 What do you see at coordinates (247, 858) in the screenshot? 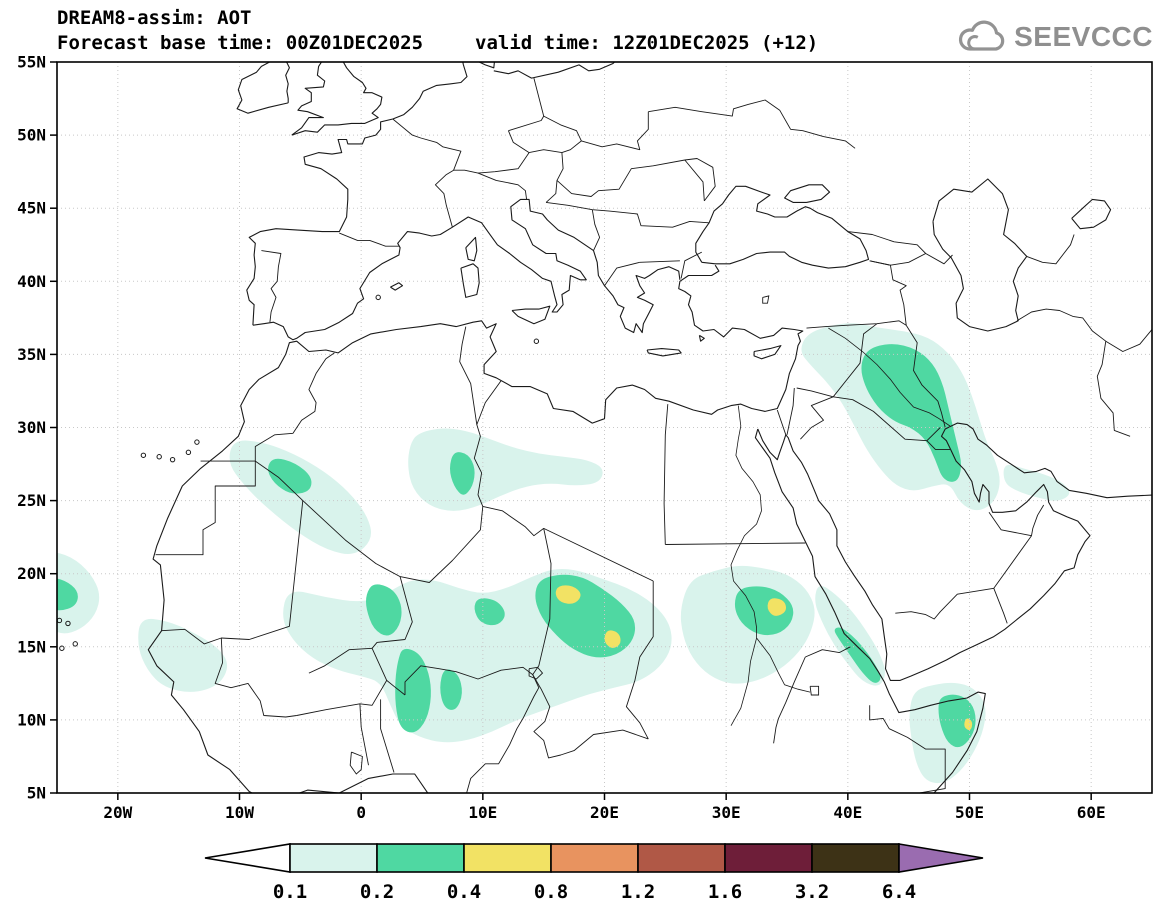
I see `colorbar-left-arrow` at bounding box center [247, 858].